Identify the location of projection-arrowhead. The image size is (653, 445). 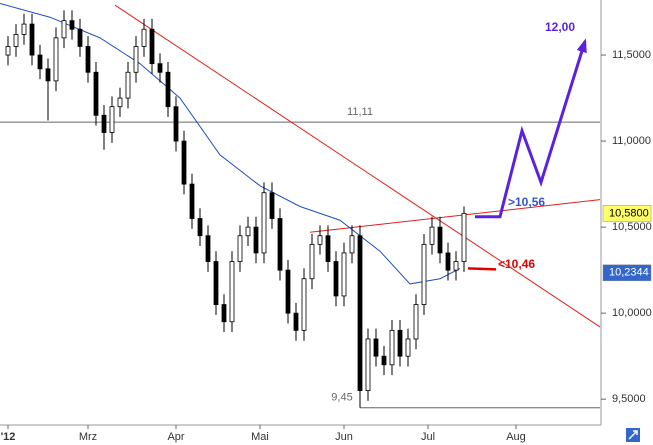
(581, 46).